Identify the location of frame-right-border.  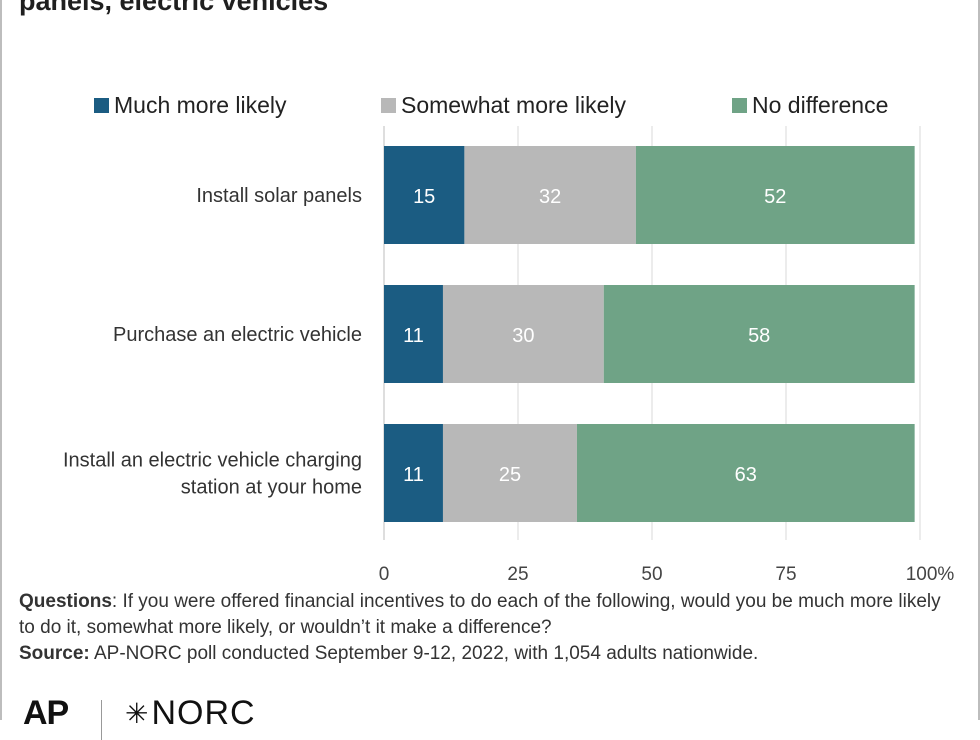
(979, 360).